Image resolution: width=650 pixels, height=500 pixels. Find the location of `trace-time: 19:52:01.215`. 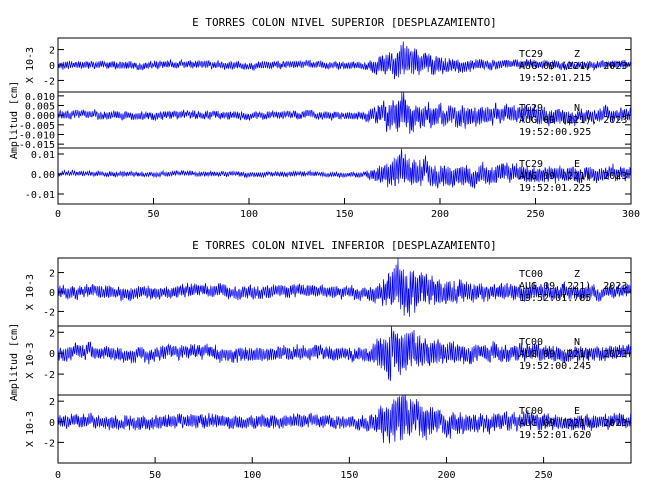

trace-time: 19:52:01.215 is located at coordinates (555, 78).